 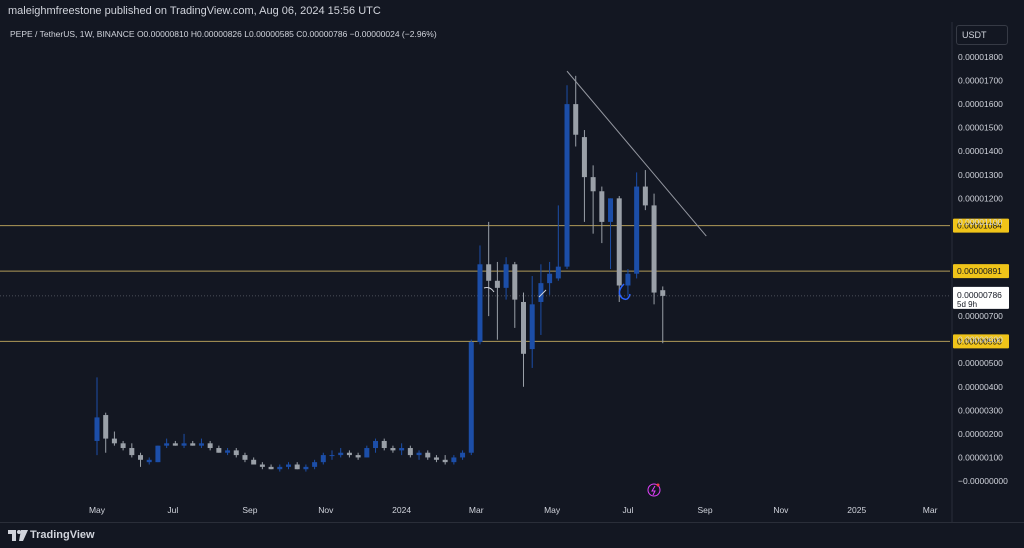 What do you see at coordinates (636, 153) in the screenshot?
I see `trendline` at bounding box center [636, 153].